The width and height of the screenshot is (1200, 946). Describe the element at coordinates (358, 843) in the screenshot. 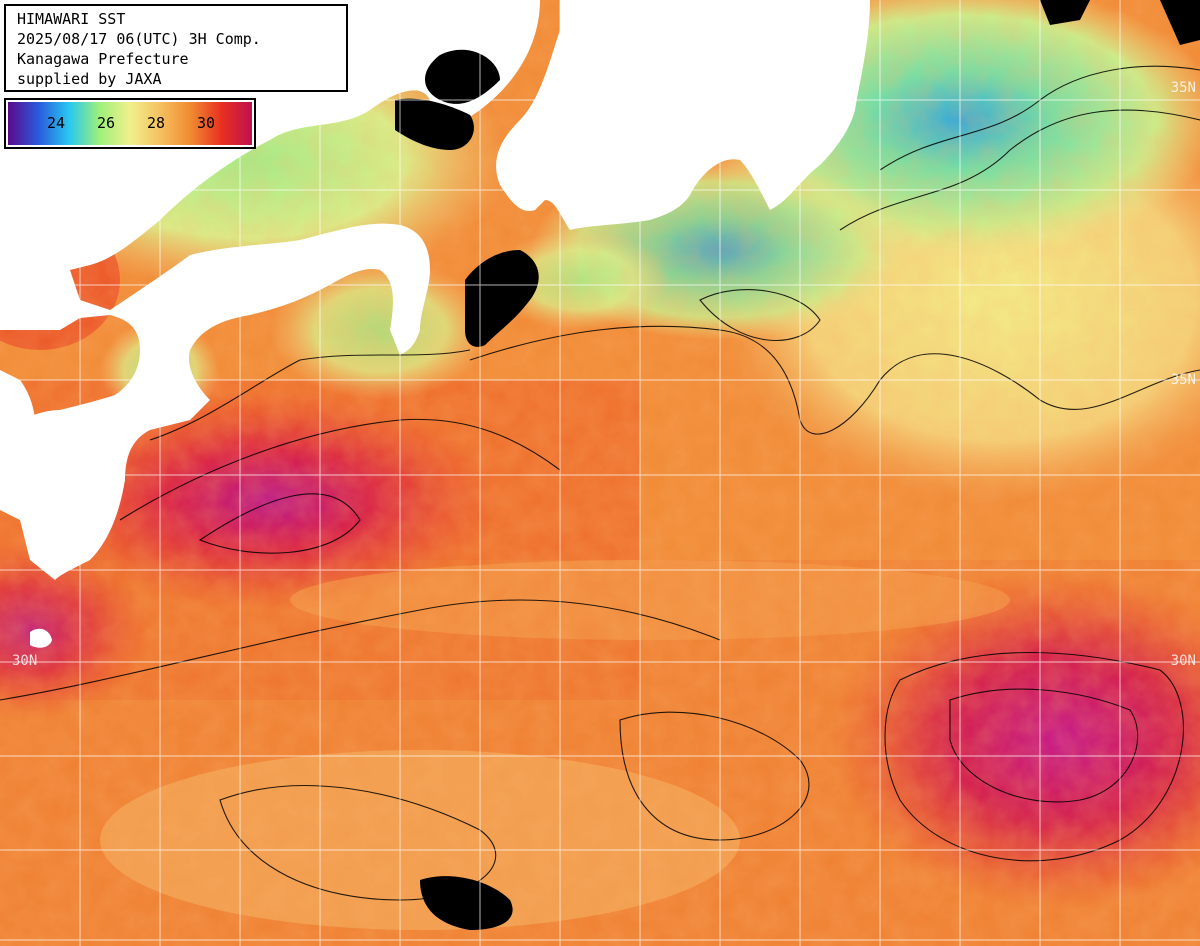

I see `contour-29-south` at that location.